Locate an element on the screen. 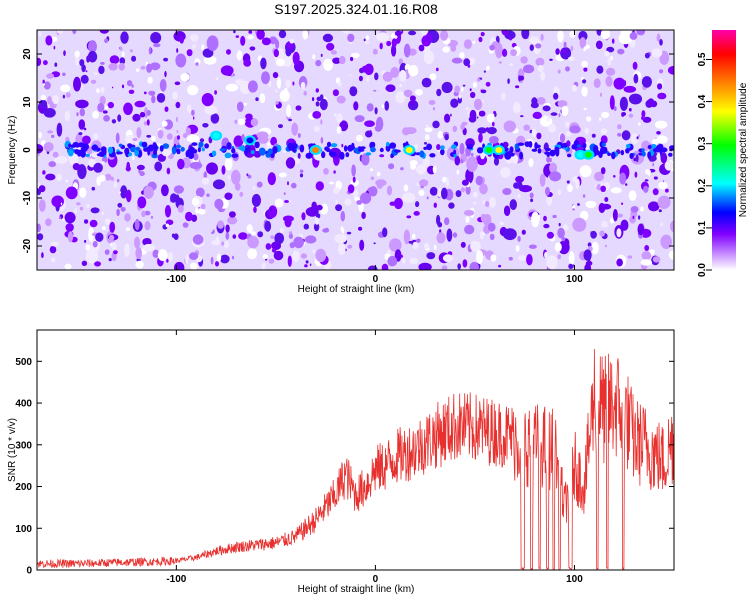  x-tick-label: 100 is located at coordinates (574, 279).